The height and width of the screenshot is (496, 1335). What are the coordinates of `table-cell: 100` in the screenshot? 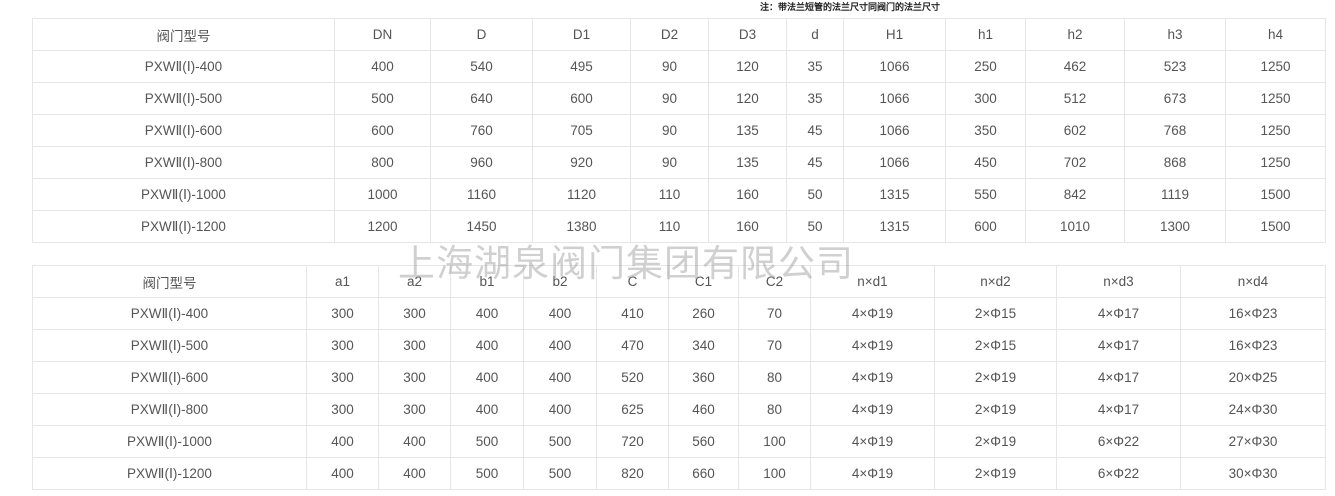 It's located at (774, 473).